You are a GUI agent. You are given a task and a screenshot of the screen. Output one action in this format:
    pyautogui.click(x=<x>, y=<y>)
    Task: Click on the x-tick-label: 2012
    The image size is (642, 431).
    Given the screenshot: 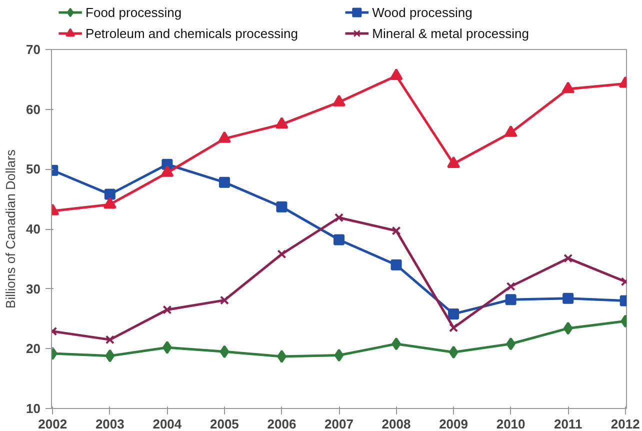 What is the action you would take?
    pyautogui.click(x=625, y=423)
    